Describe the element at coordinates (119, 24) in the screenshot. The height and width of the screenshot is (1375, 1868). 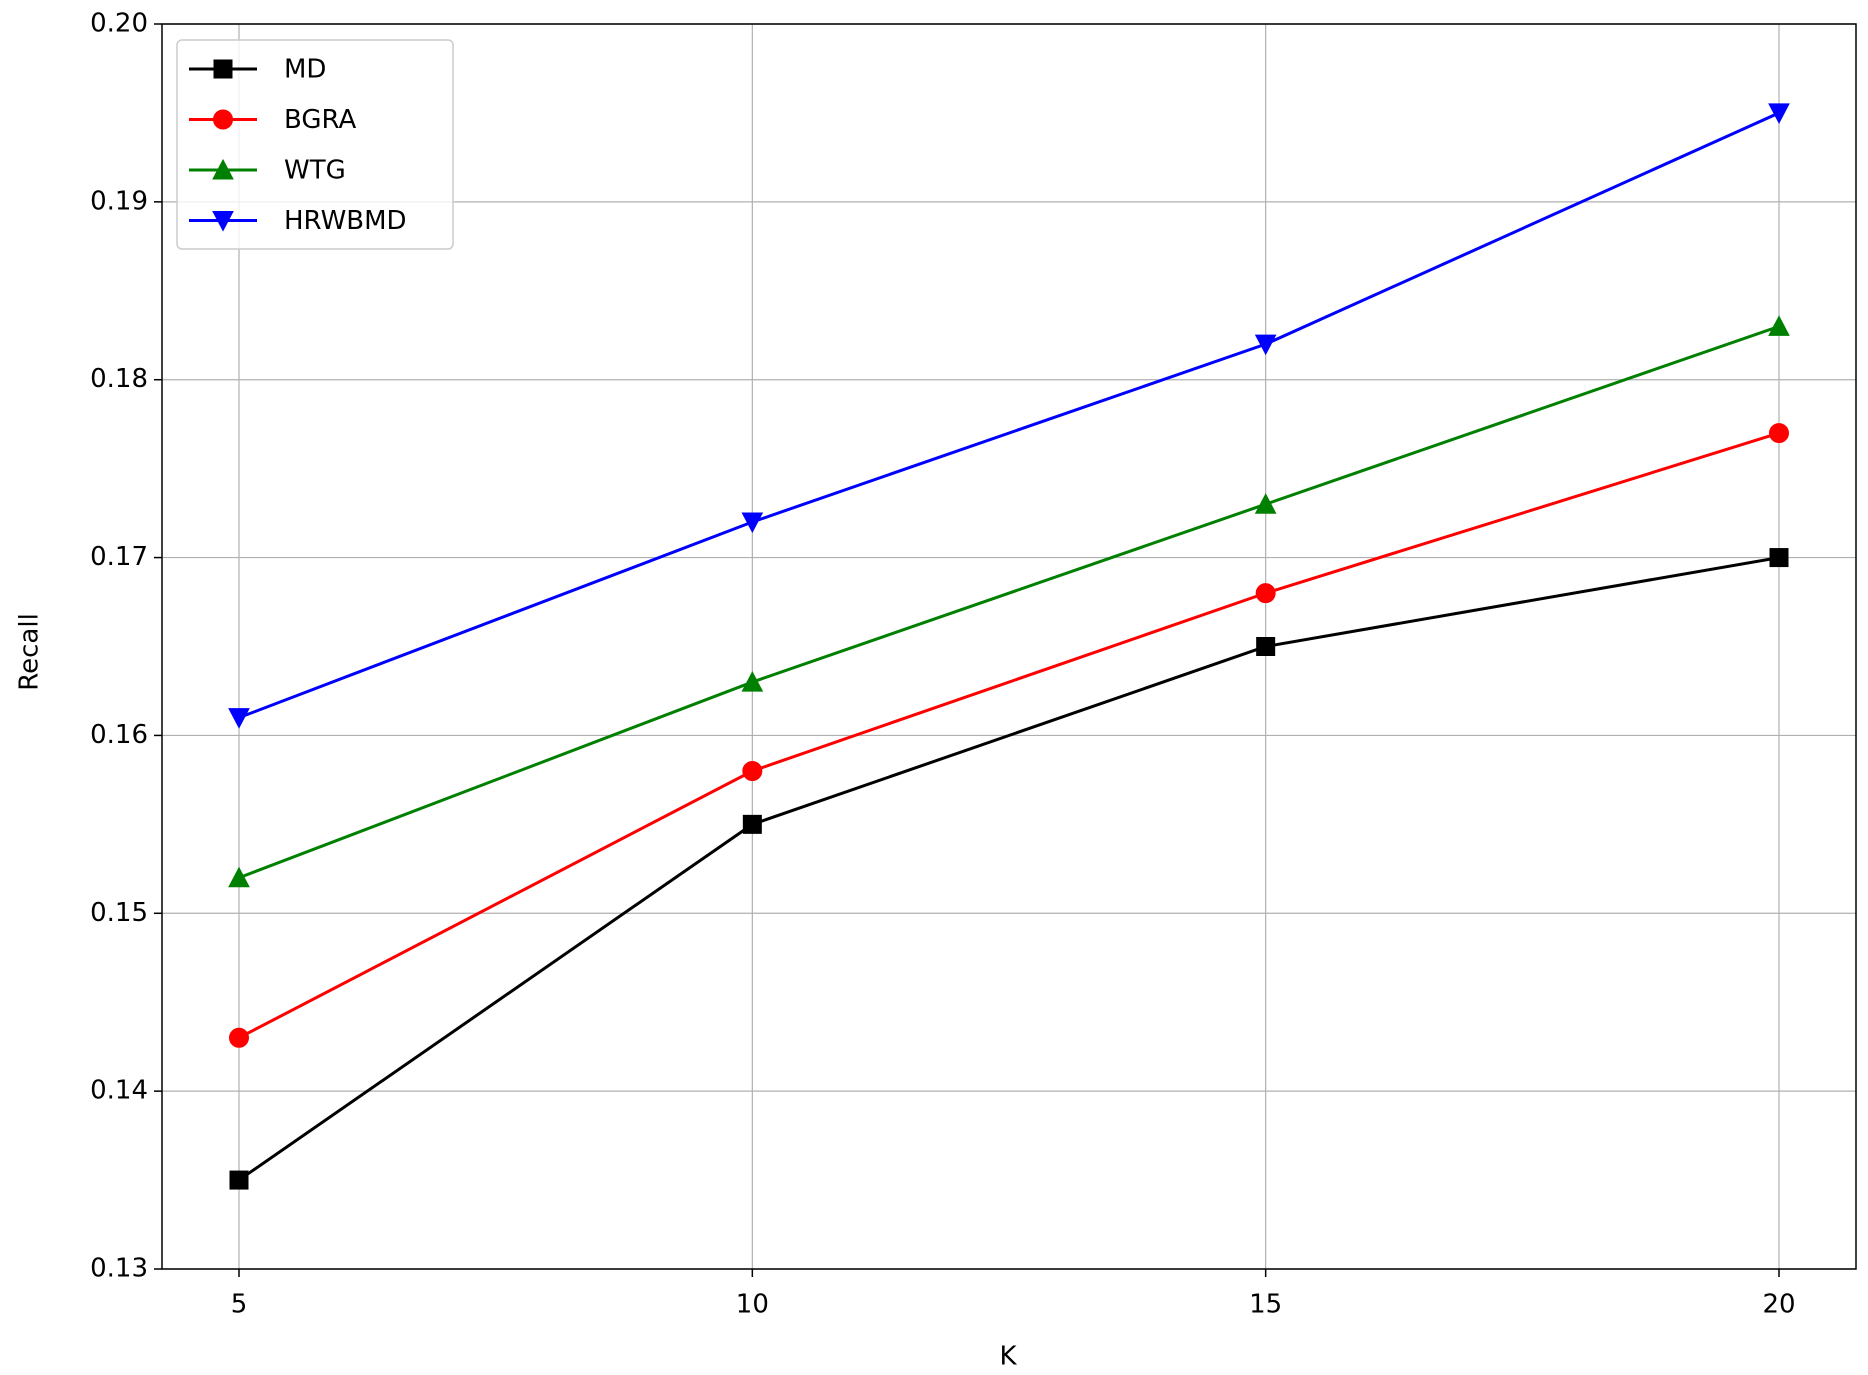
I see `y-tick-label: 0.20` at that location.